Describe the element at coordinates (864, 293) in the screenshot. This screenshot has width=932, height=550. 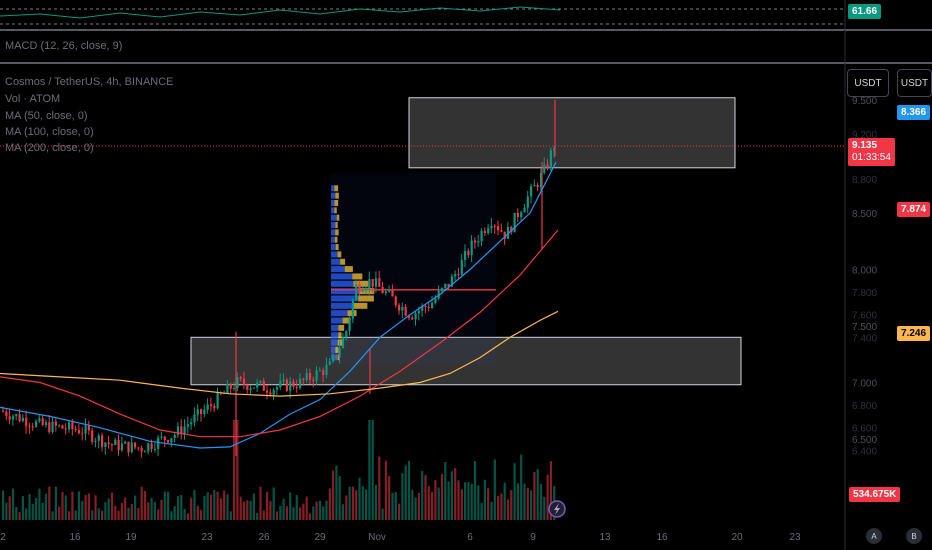
I see `y-tick-label: 7.800` at that location.